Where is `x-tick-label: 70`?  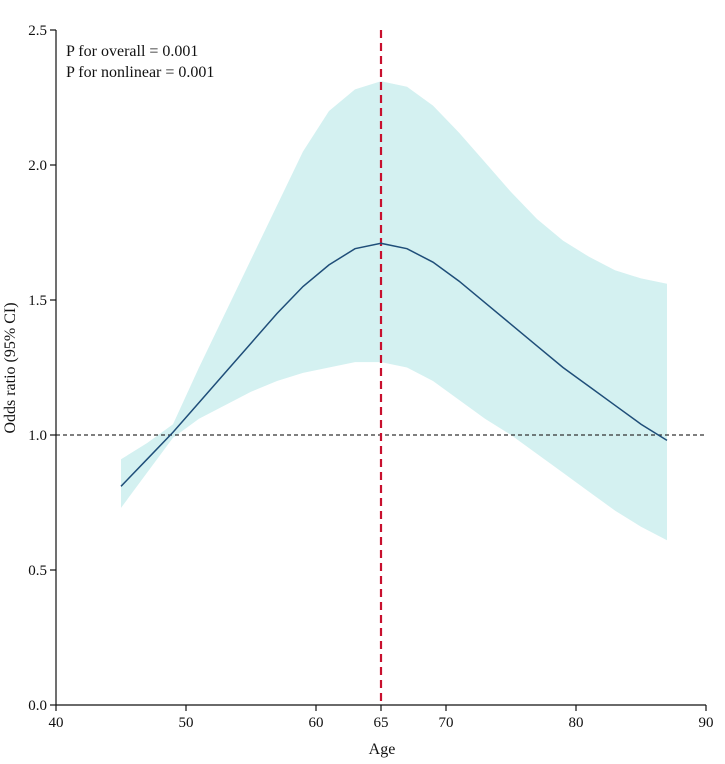
x-tick-label: 70 is located at coordinates (446, 723).